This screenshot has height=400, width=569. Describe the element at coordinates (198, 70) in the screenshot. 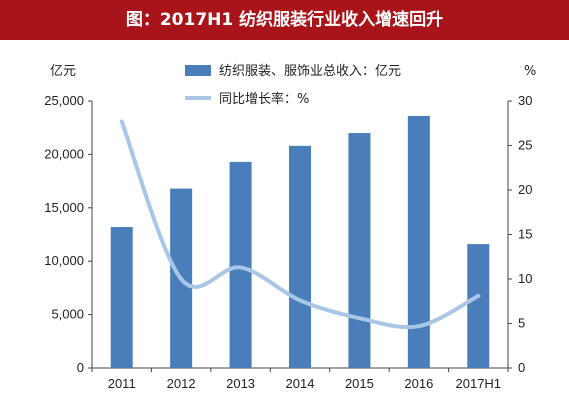

I see `legend-swatch-bar` at that location.